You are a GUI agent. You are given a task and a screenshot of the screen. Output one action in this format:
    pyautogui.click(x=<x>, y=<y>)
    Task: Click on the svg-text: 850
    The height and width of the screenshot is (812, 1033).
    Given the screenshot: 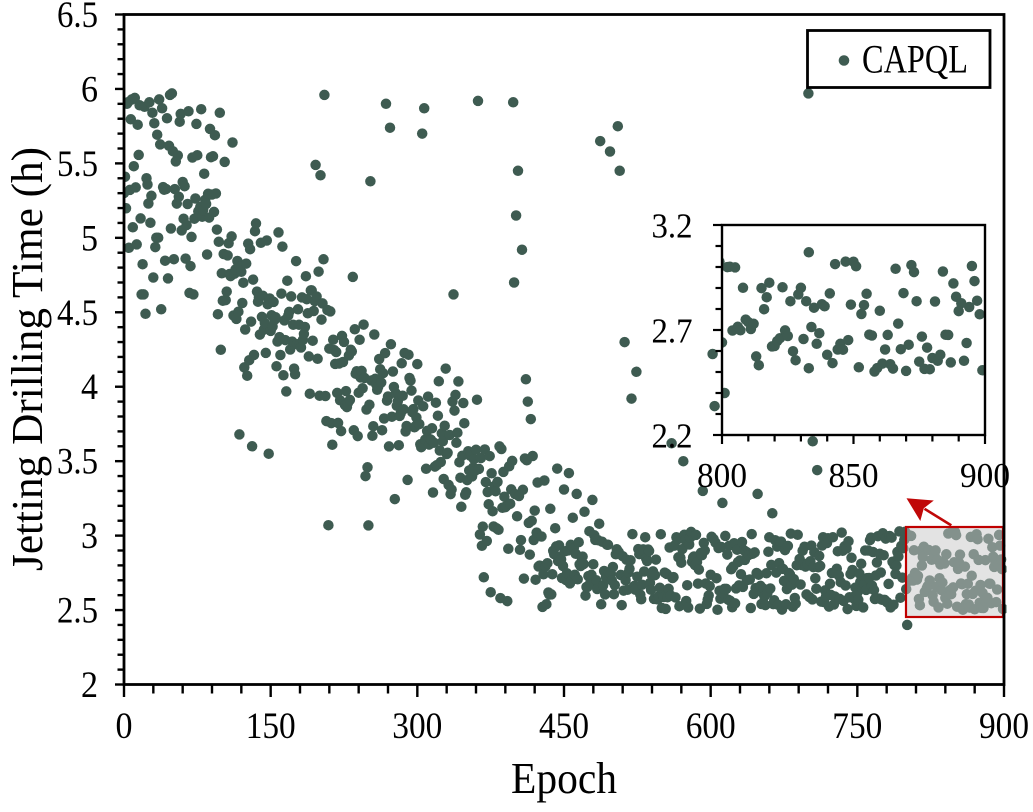 What is the action you would take?
    pyautogui.click(x=854, y=475)
    